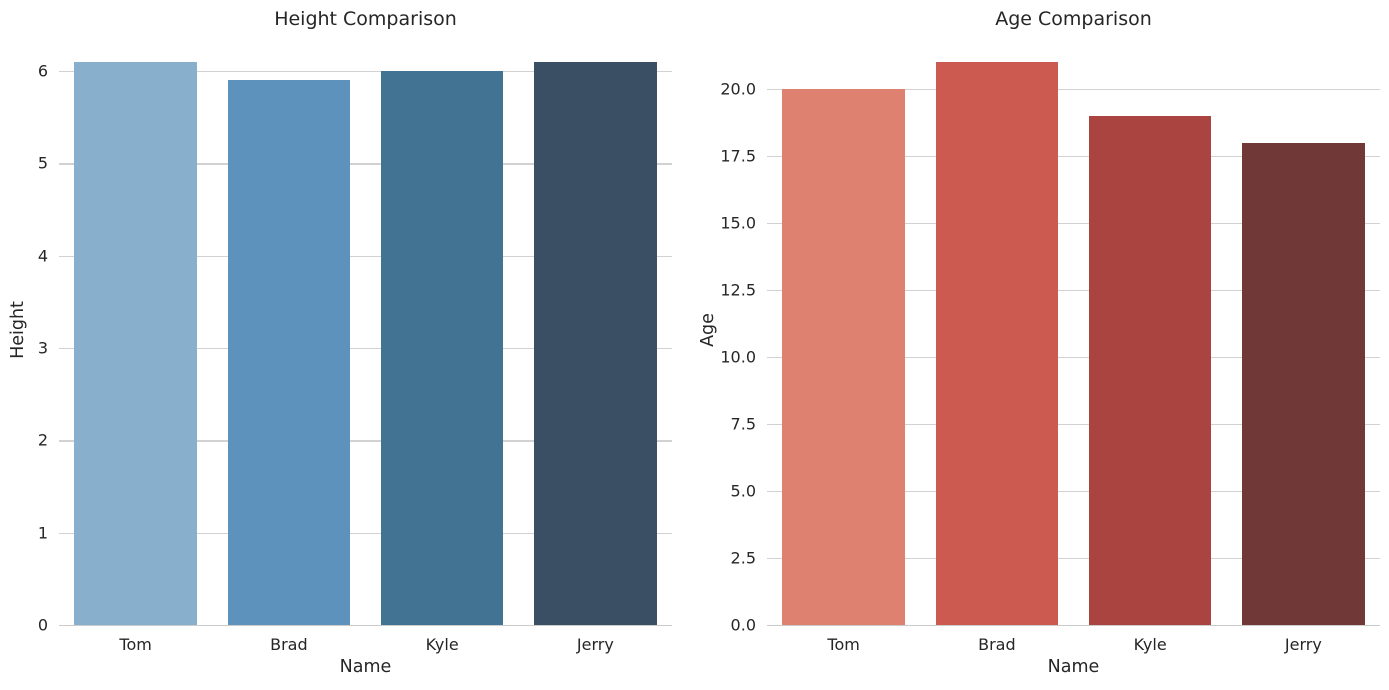  Describe the element at coordinates (365, 19) in the screenshot. I see `chart-title: Height Comparison` at that location.